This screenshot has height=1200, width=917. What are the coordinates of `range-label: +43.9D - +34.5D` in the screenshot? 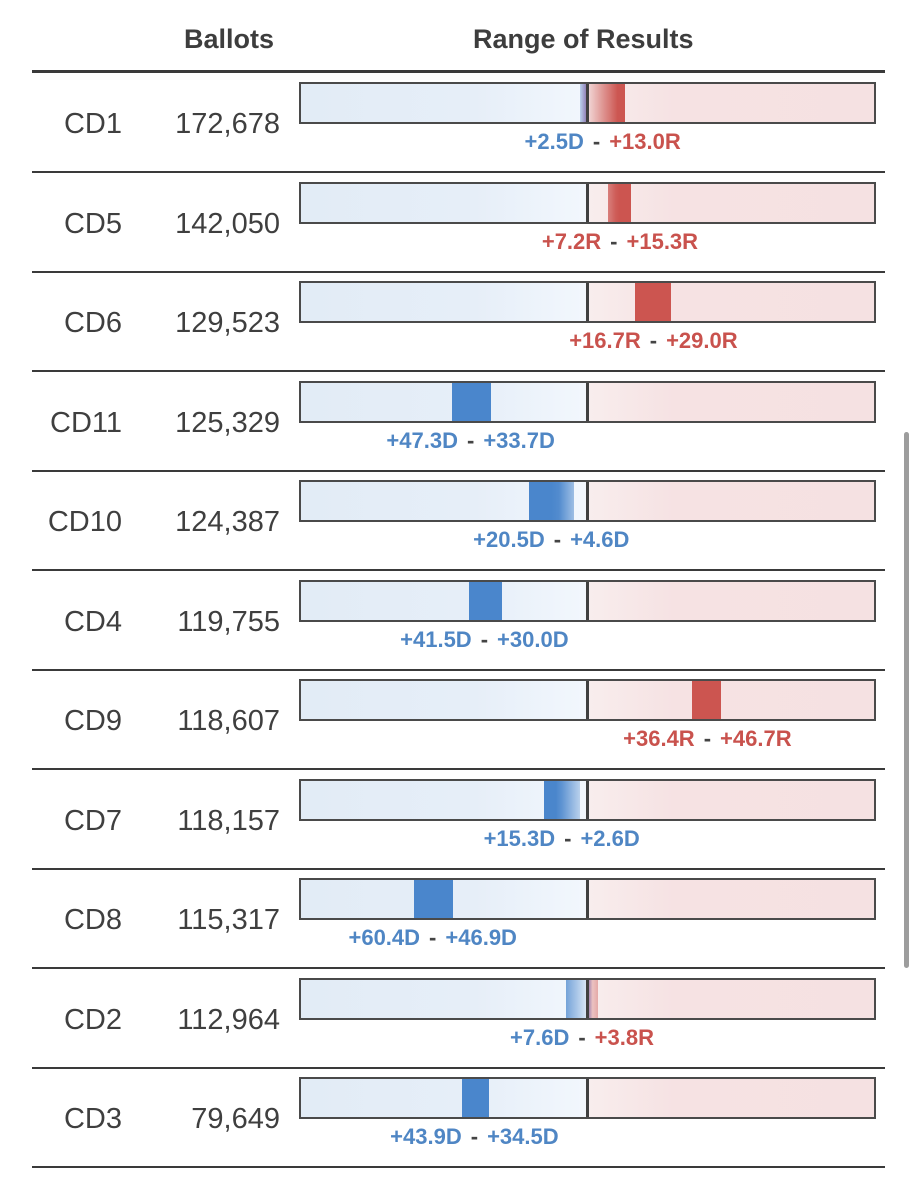 It's located at (474, 1137).